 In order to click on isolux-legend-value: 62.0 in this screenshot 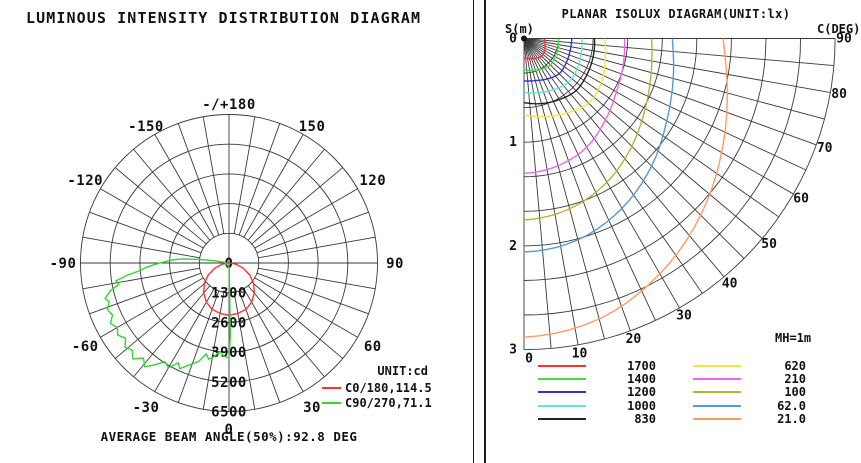, I will do `click(791, 405)`.